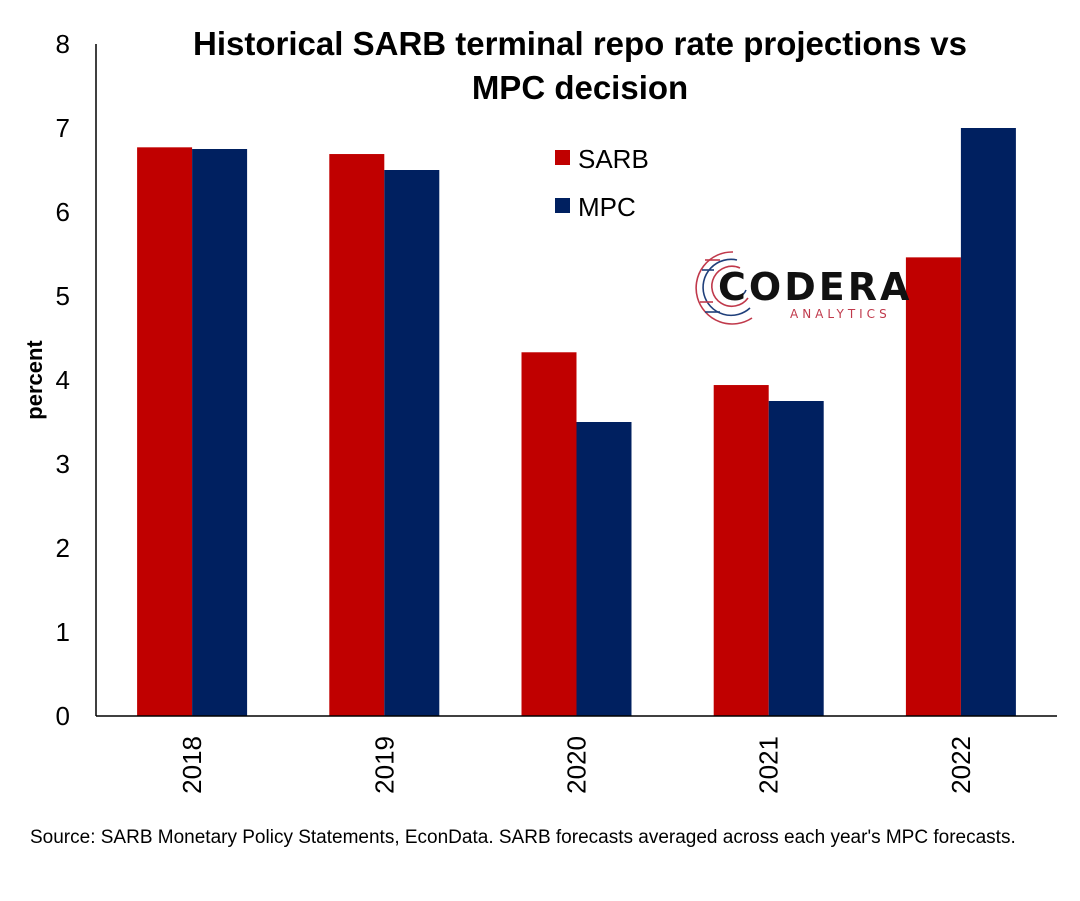  What do you see at coordinates (63, 296) in the screenshot?
I see `y-tick-label-5: 5` at bounding box center [63, 296].